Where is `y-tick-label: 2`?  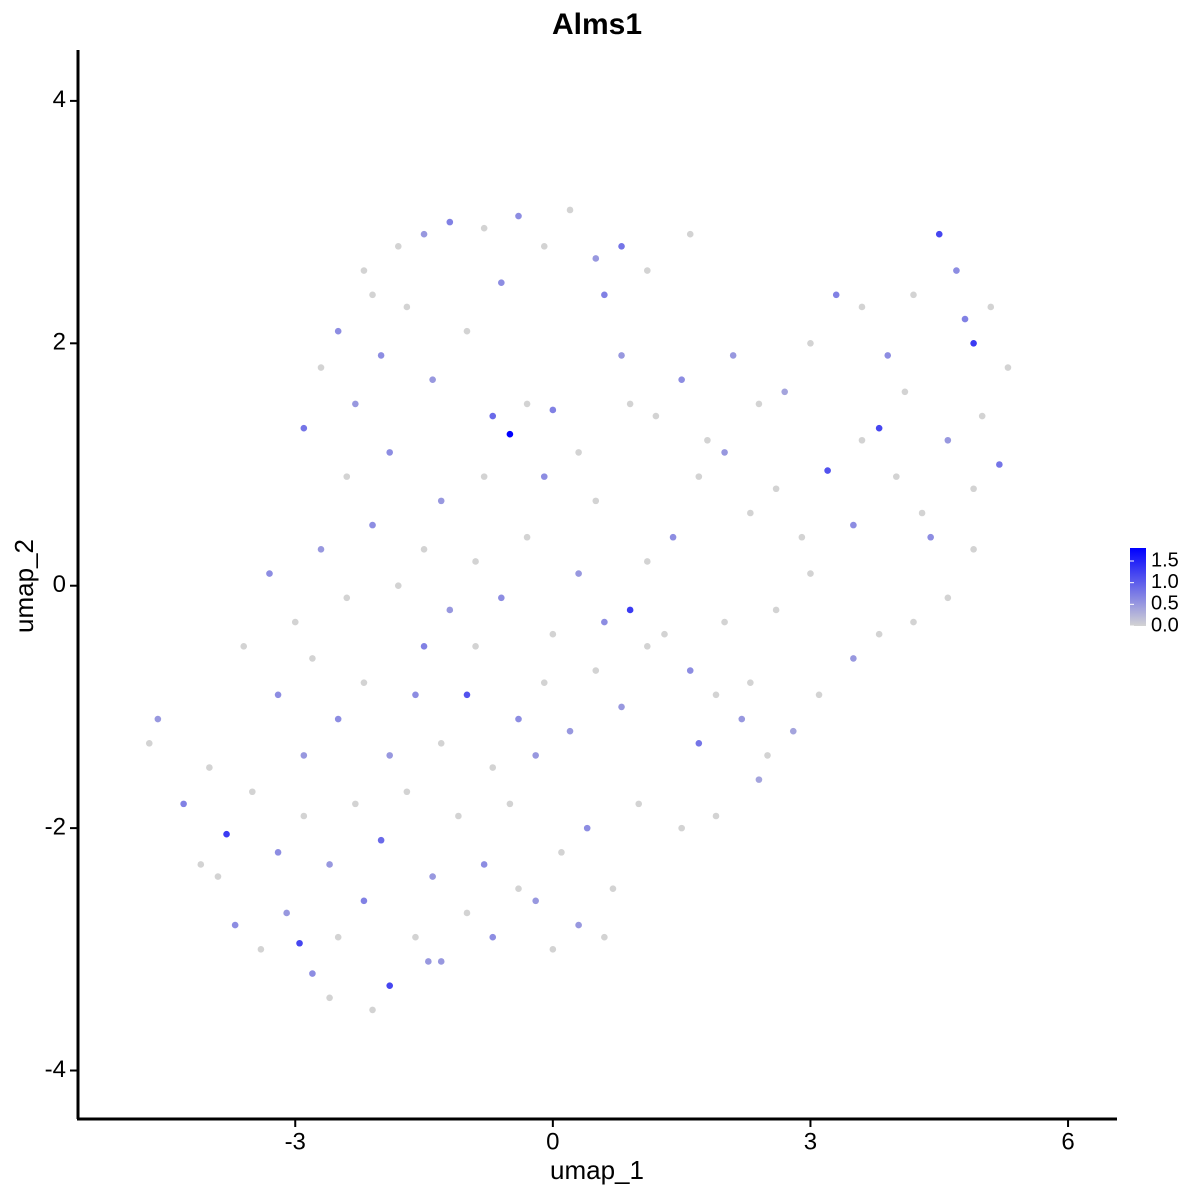
y-tick-label: 2 is located at coordinates (59, 342).